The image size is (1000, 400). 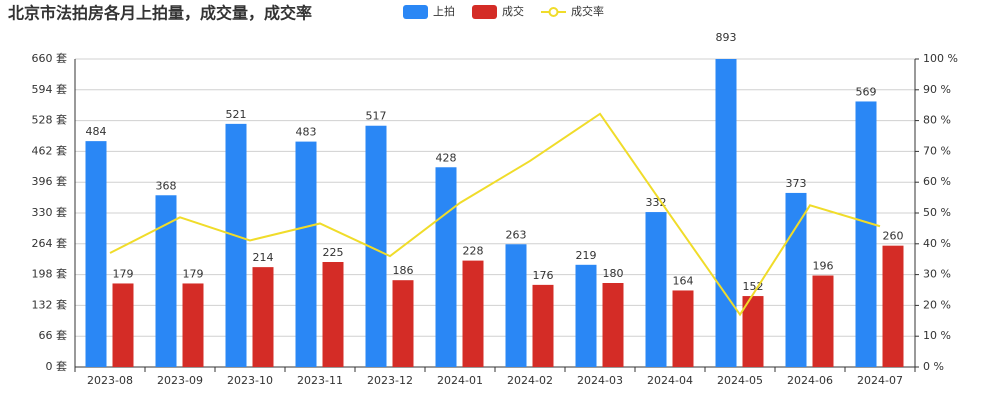 What do you see at coordinates (866, 91) in the screenshot?
I see `value-label: 569` at bounding box center [866, 91].